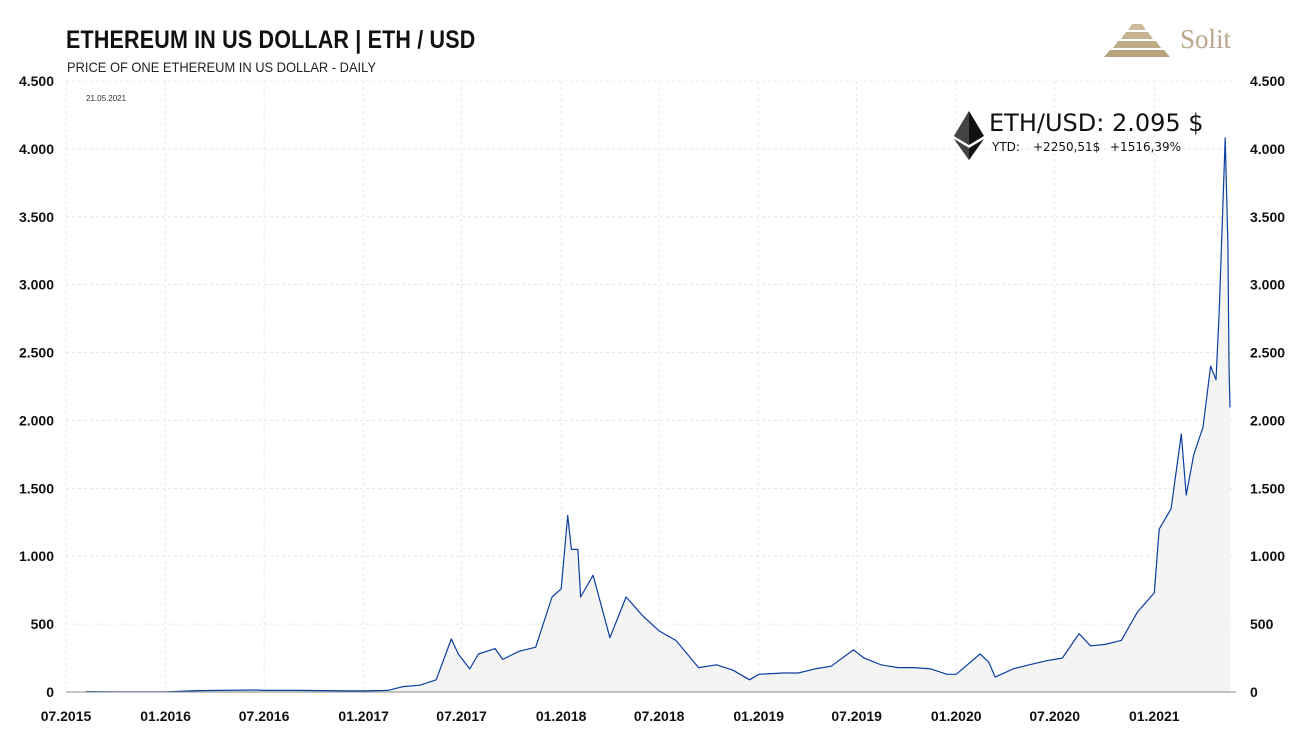  I want to click on solit-logo-icon, so click(1137, 40).